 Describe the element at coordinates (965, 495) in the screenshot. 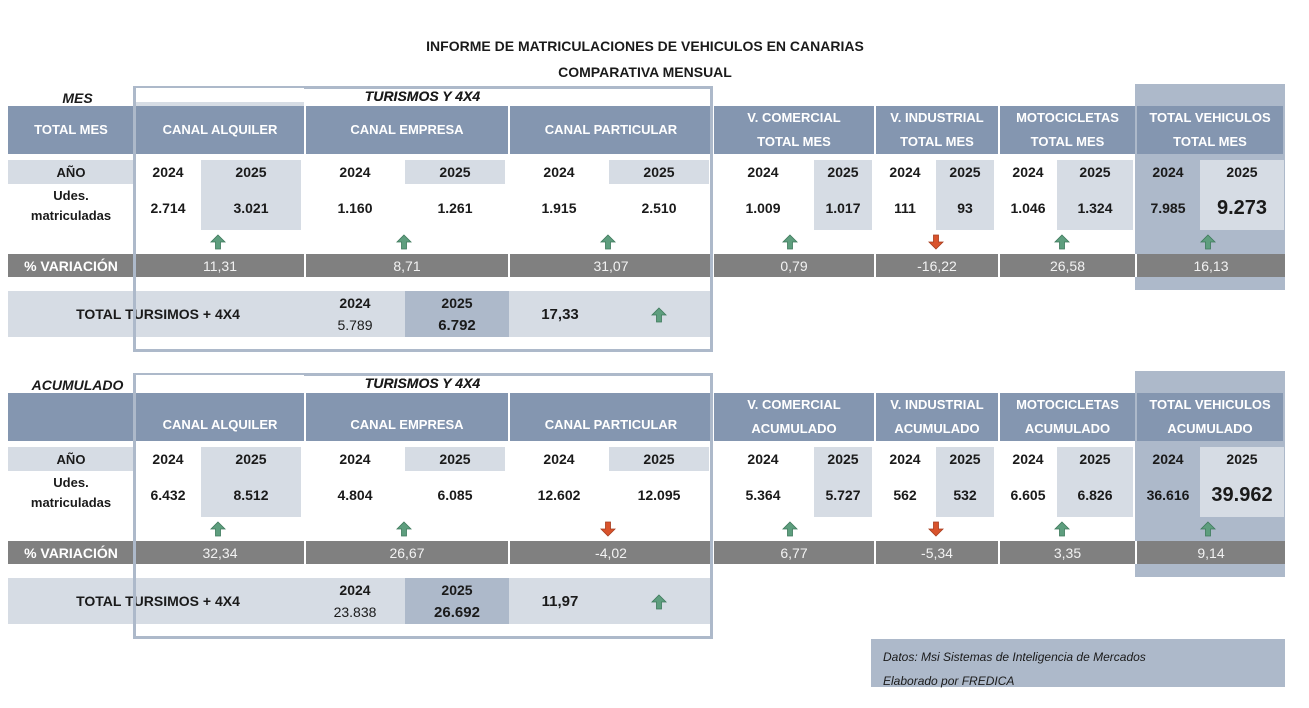

I see `value-2025-industrial: 532` at that location.